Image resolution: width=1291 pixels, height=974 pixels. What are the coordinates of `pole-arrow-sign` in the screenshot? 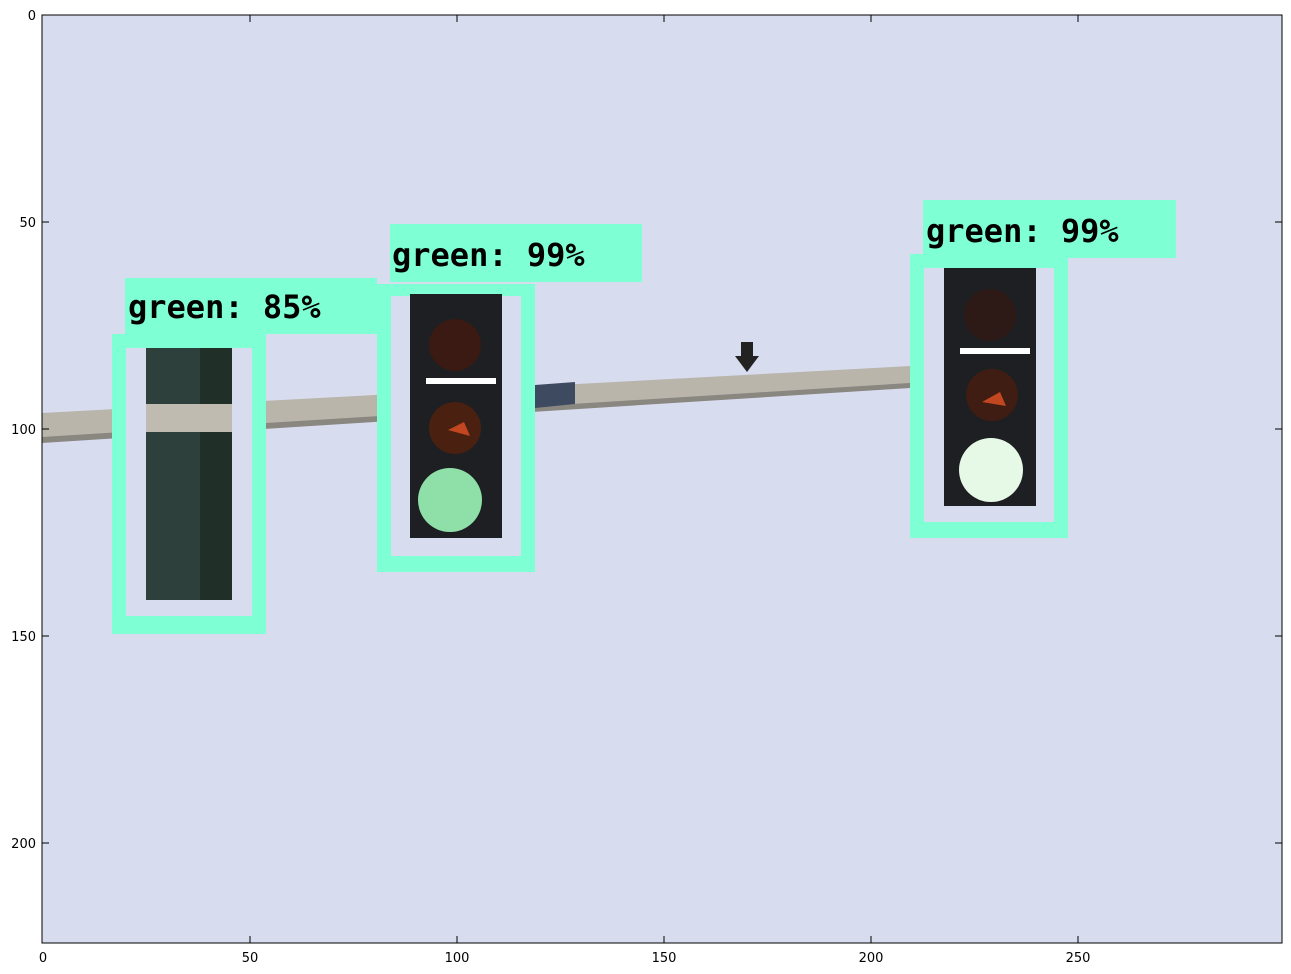 It's located at (747, 357).